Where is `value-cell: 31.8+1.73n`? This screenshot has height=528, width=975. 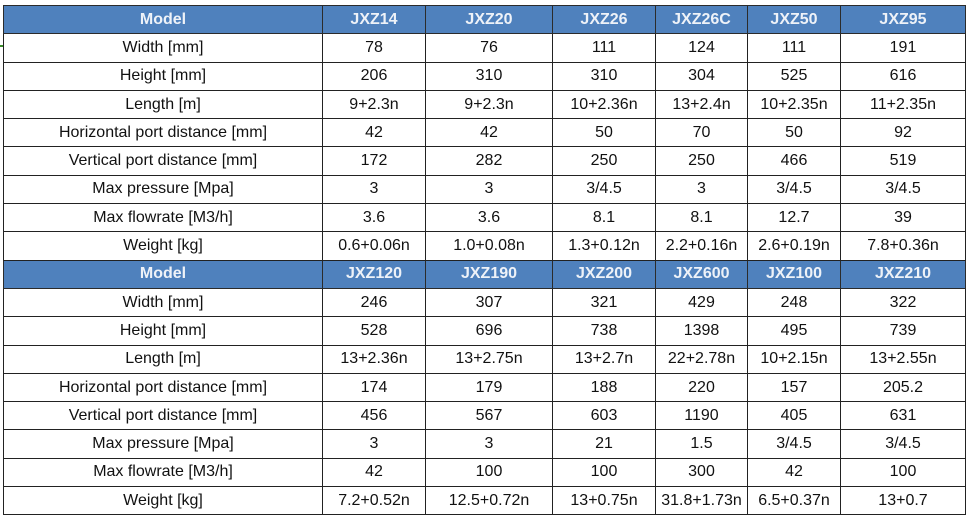 value-cell: 31.8+1.73n is located at coordinates (701, 501).